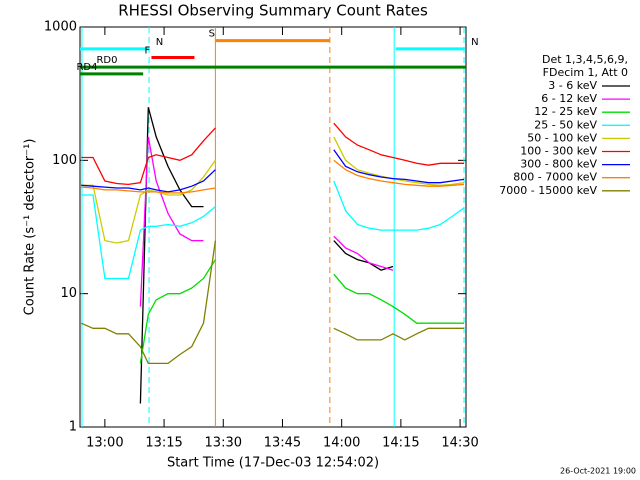 This screenshot has width=640, height=480. I want to click on x-tick-label: 14:15, so click(400, 443).